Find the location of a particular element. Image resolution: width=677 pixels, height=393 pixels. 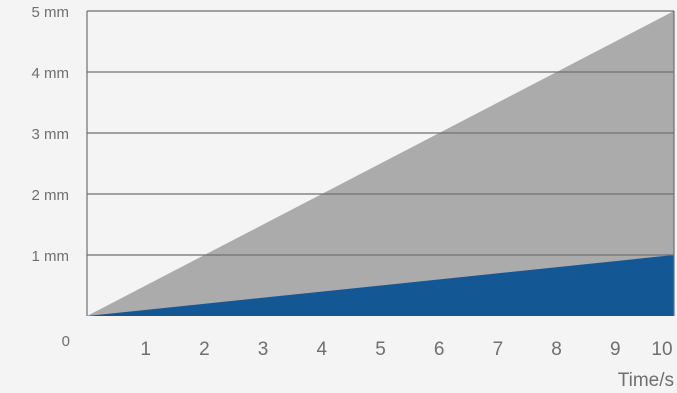

x-tick-label: 8 is located at coordinates (556, 349).